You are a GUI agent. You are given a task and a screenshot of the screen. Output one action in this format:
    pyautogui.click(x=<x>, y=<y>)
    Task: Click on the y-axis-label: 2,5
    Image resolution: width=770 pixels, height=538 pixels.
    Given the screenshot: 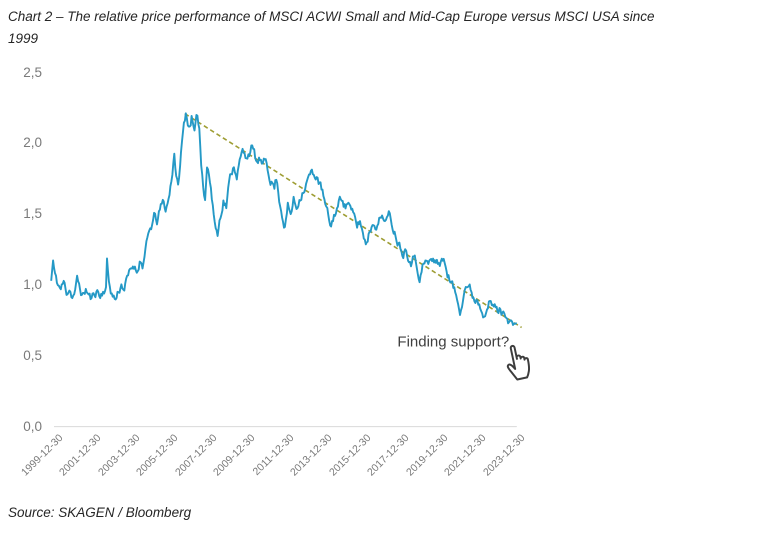 What is the action you would take?
    pyautogui.click(x=32, y=72)
    